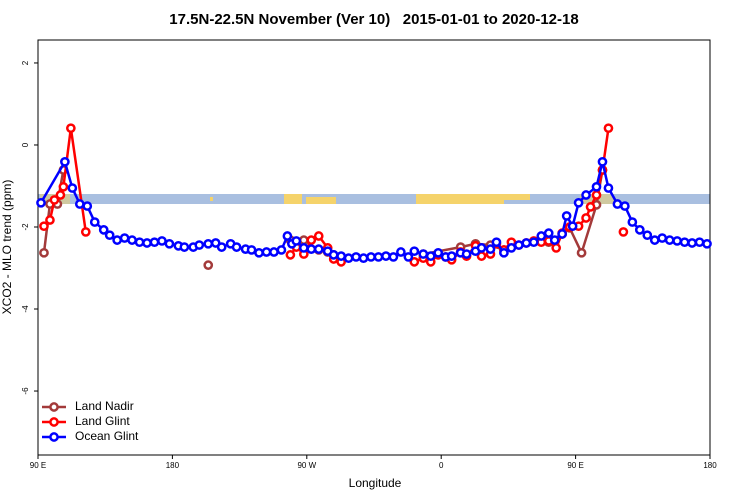 This screenshot has height=500, width=750. Describe the element at coordinates (107, 436) in the screenshot. I see `legend-label: Ocean Glint` at that location.